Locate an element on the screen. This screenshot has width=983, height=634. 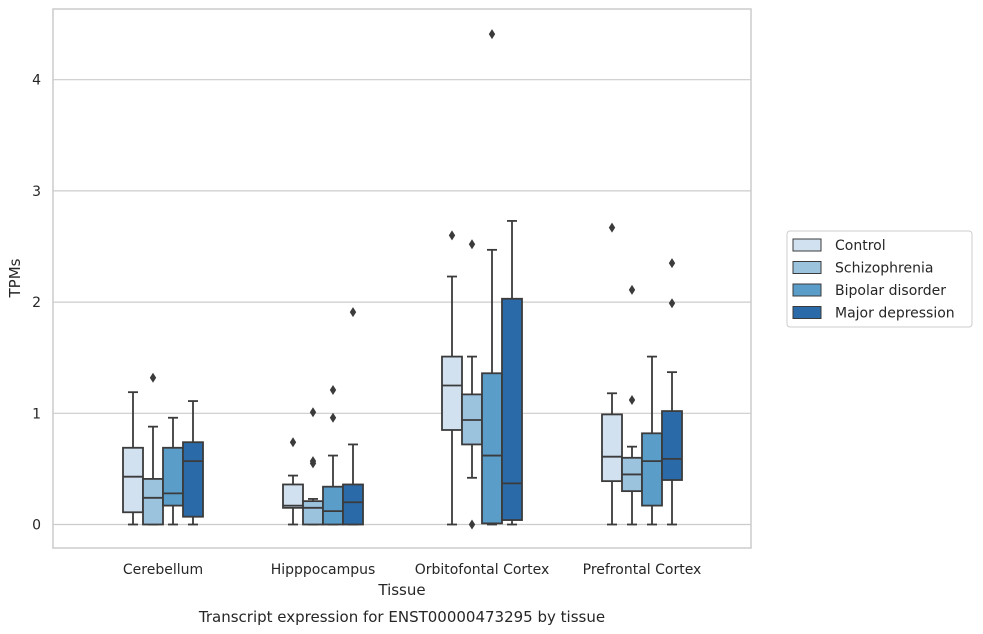
legend-frame is located at coordinates (879, 279).